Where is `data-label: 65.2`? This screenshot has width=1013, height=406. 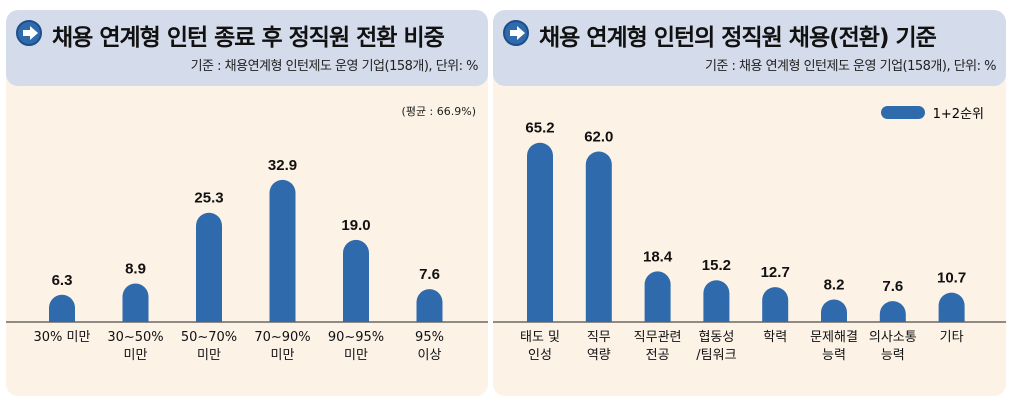
data-label: 65.2 is located at coordinates (539, 128).